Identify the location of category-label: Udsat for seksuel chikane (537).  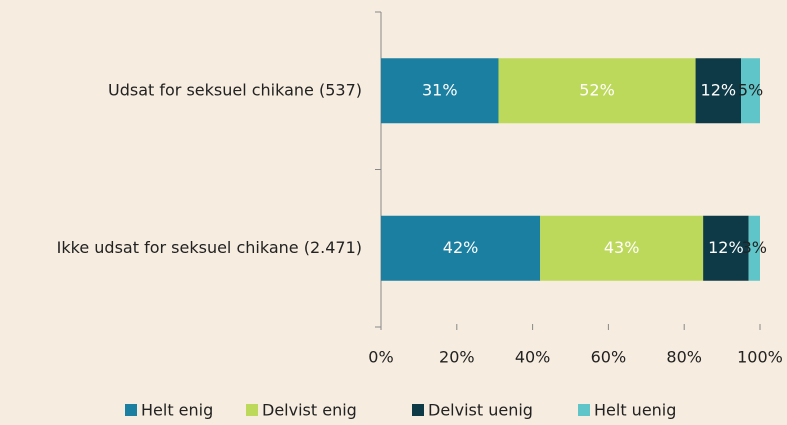
(235, 89).